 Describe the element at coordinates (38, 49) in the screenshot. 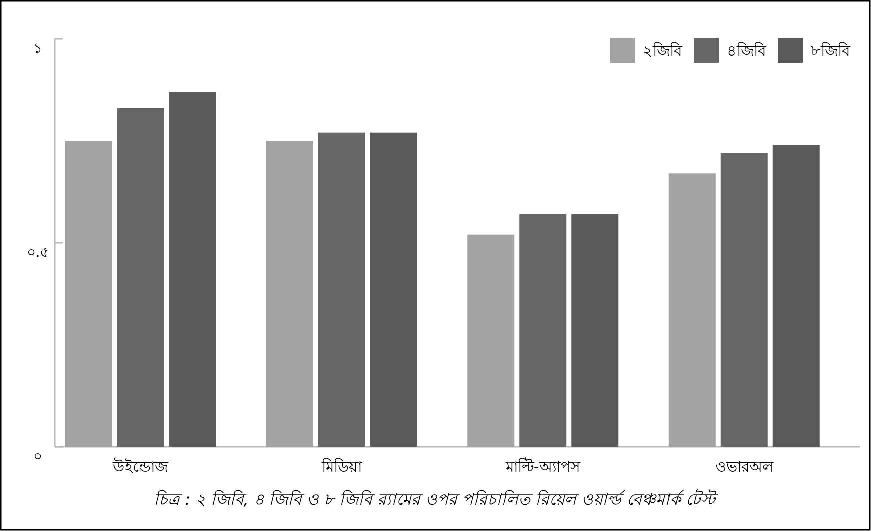

I see `y-tick-label: ১` at that location.